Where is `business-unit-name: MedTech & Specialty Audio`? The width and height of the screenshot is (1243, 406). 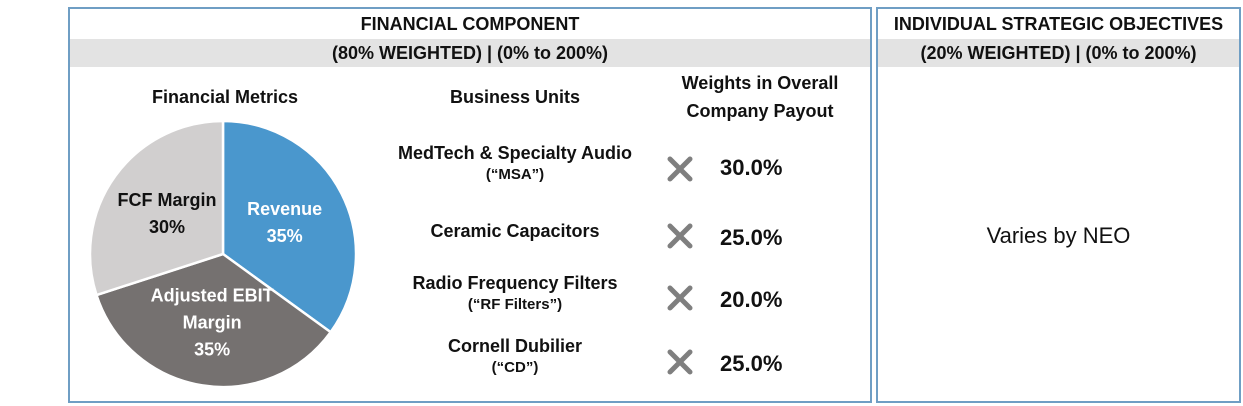 business-unit-name: MedTech & Specialty Audio is located at coordinates (515, 153).